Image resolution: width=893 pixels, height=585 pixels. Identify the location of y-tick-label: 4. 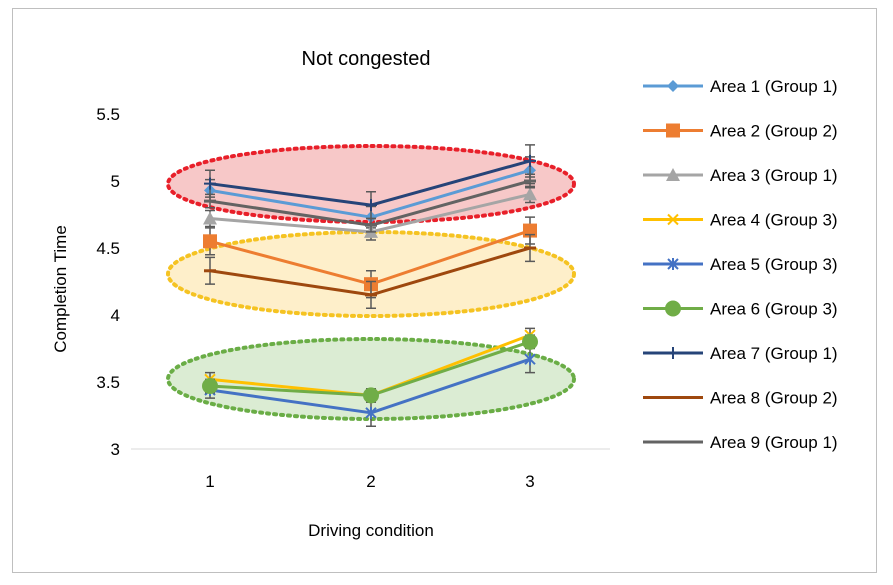
(115, 315).